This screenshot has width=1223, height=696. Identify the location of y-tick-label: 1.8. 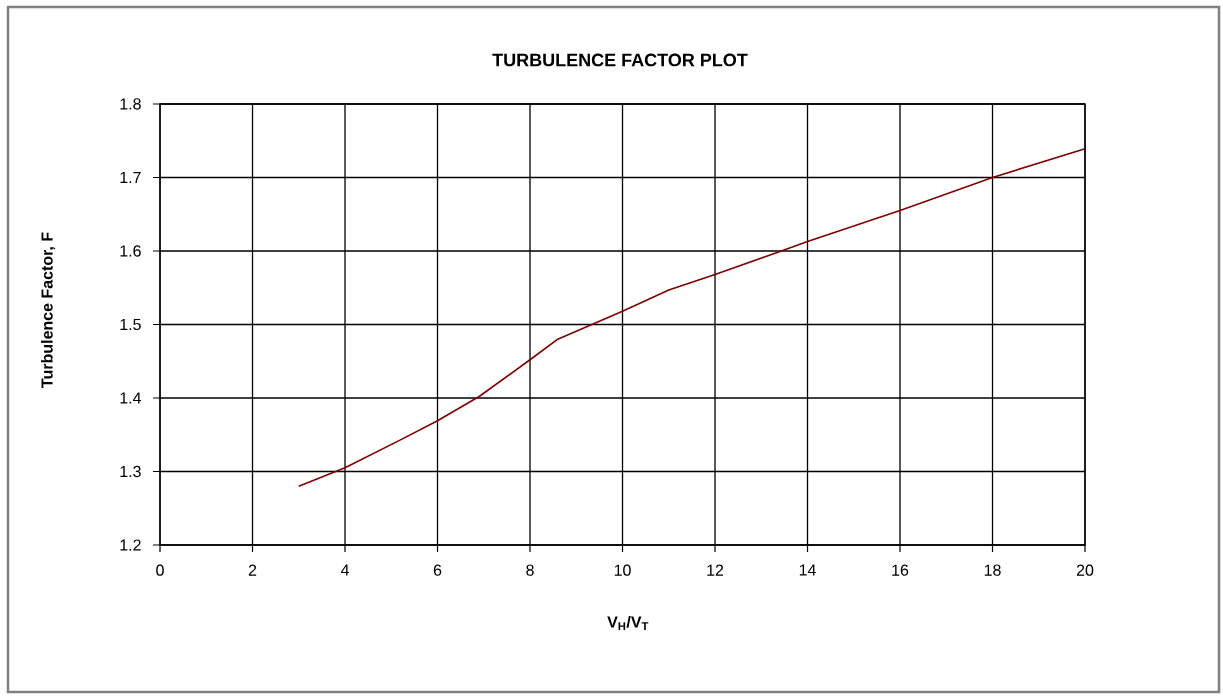
(130, 104).